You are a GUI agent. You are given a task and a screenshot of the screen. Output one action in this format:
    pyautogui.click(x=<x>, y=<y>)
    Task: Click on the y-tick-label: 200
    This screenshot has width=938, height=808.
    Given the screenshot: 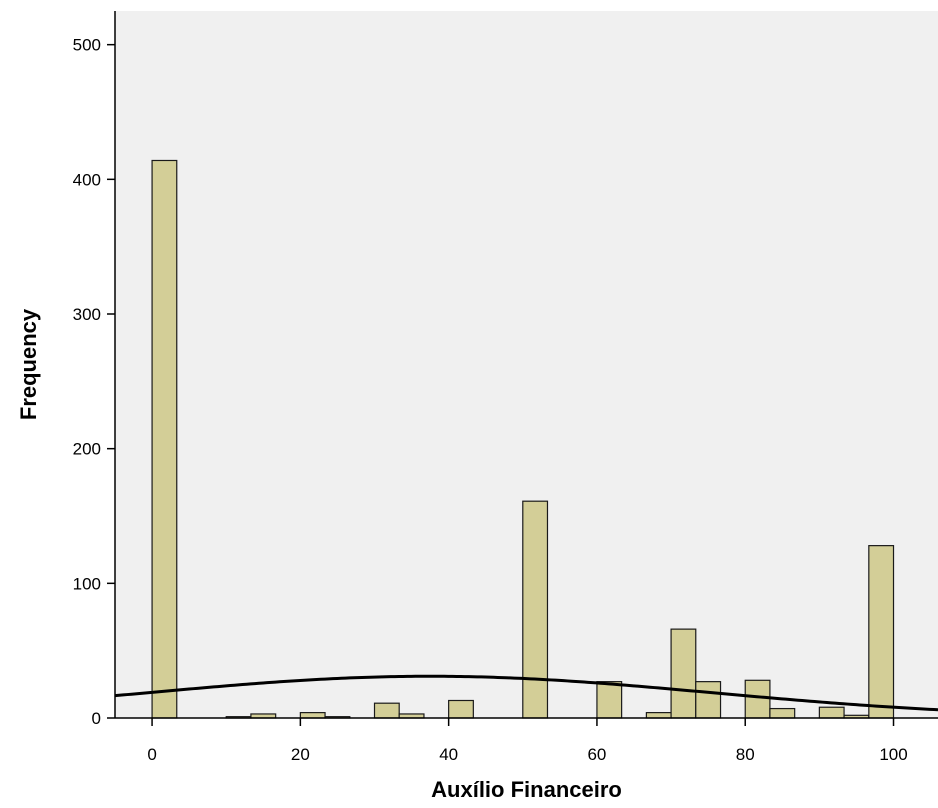 What is the action you would take?
    pyautogui.click(x=87, y=449)
    